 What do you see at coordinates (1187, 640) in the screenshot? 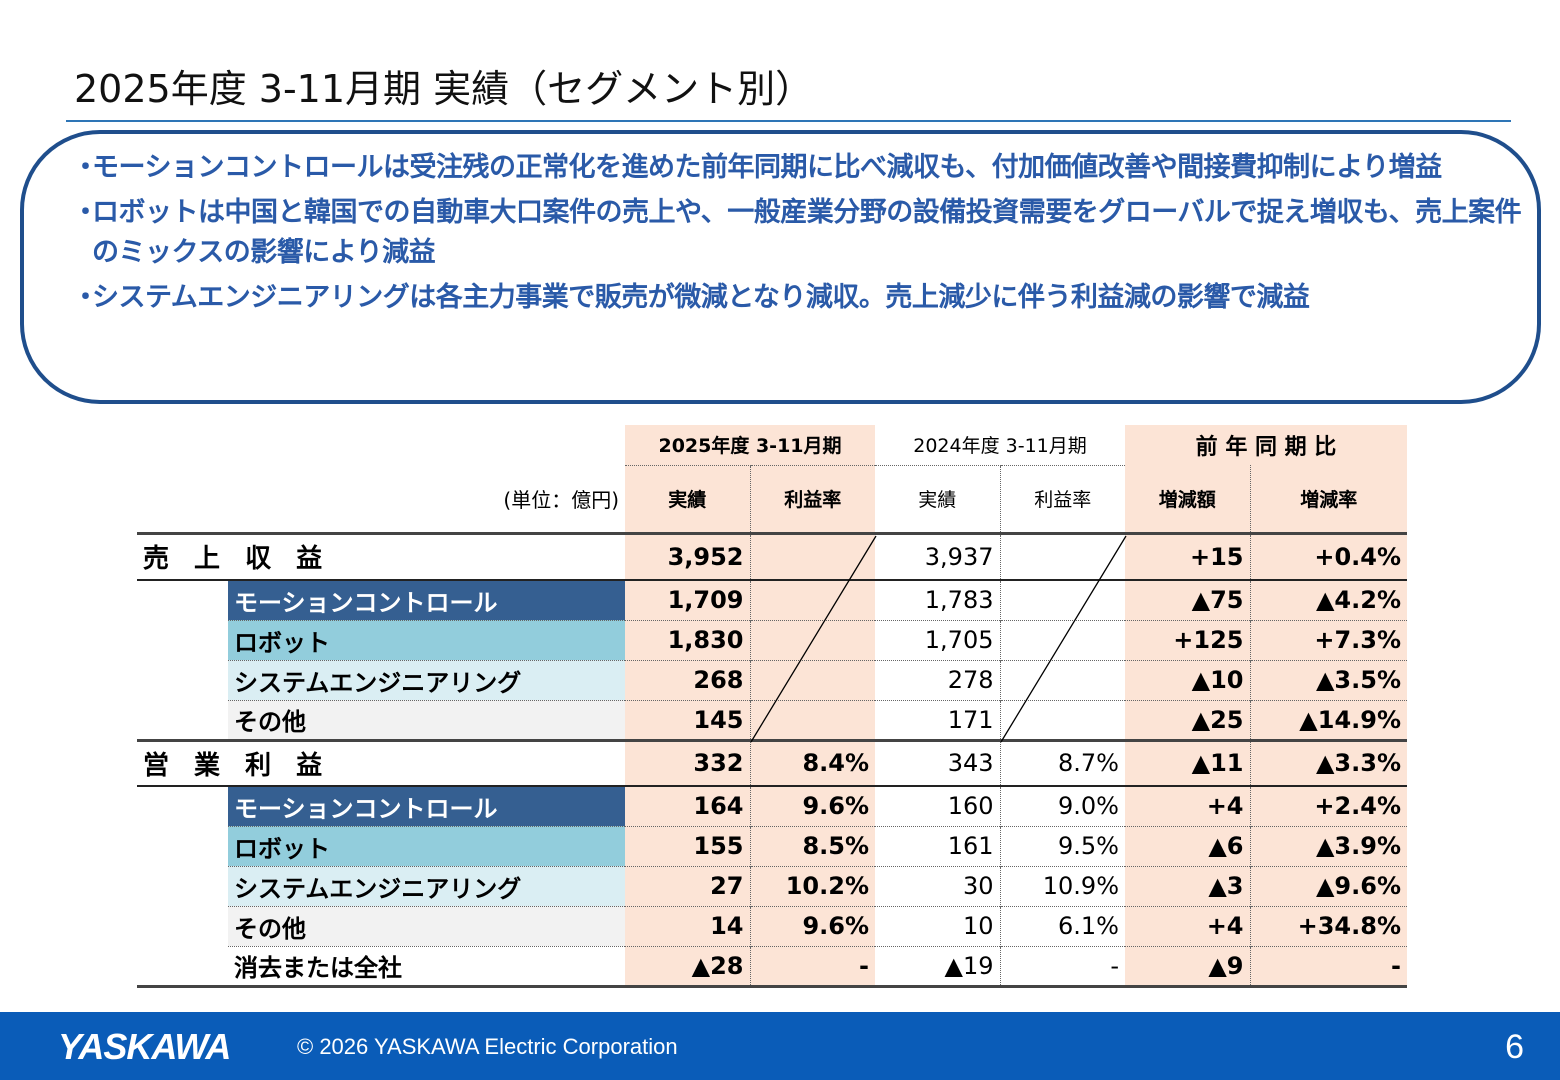
I see `value-cell: +125` at bounding box center [1187, 640].